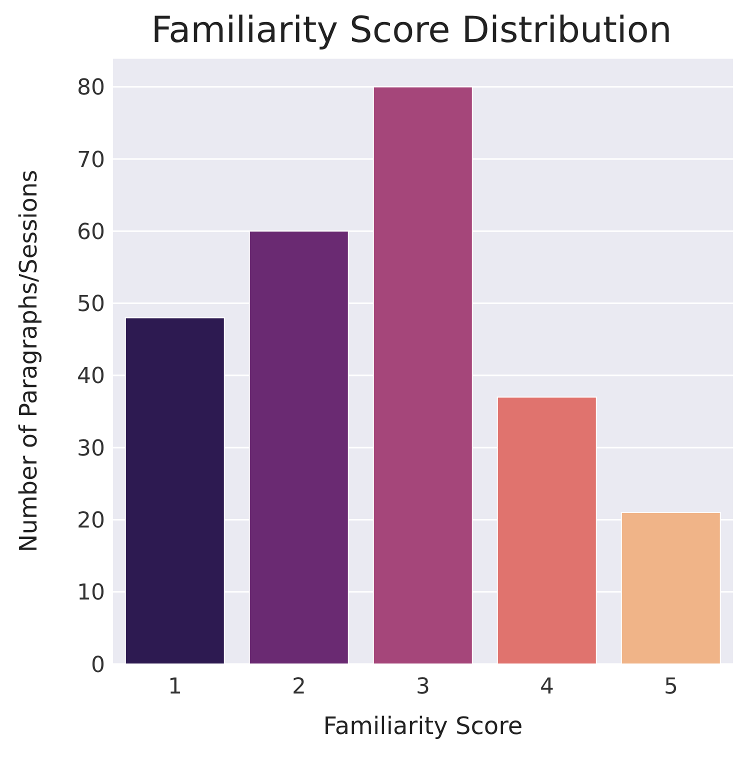 The height and width of the screenshot is (771, 743). What do you see at coordinates (175, 687) in the screenshot?
I see `x-tick-label: 1` at bounding box center [175, 687].